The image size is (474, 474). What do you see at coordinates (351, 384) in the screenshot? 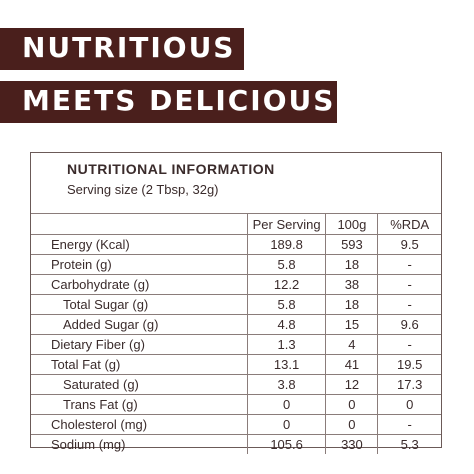
I see `per-100g-value: 12` at bounding box center [351, 384].